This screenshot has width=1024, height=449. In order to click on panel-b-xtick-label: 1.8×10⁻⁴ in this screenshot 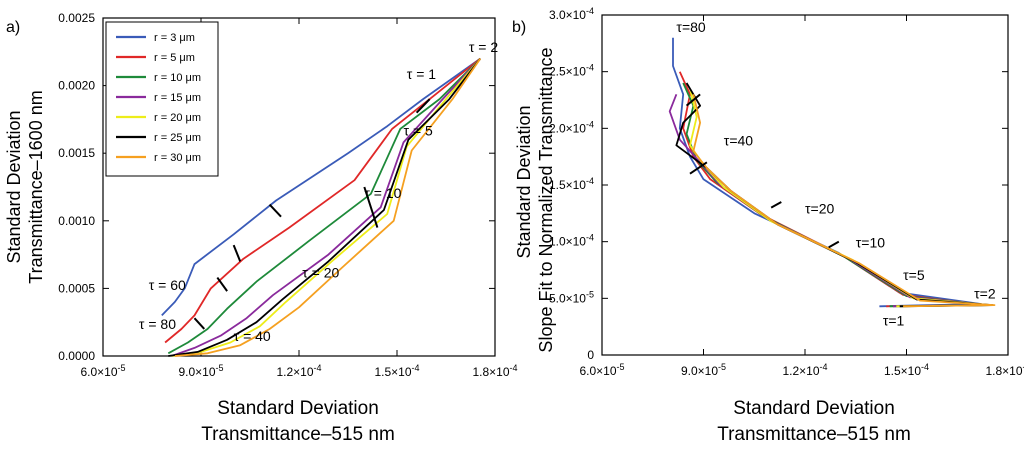, I will do `click(1004, 370)`.